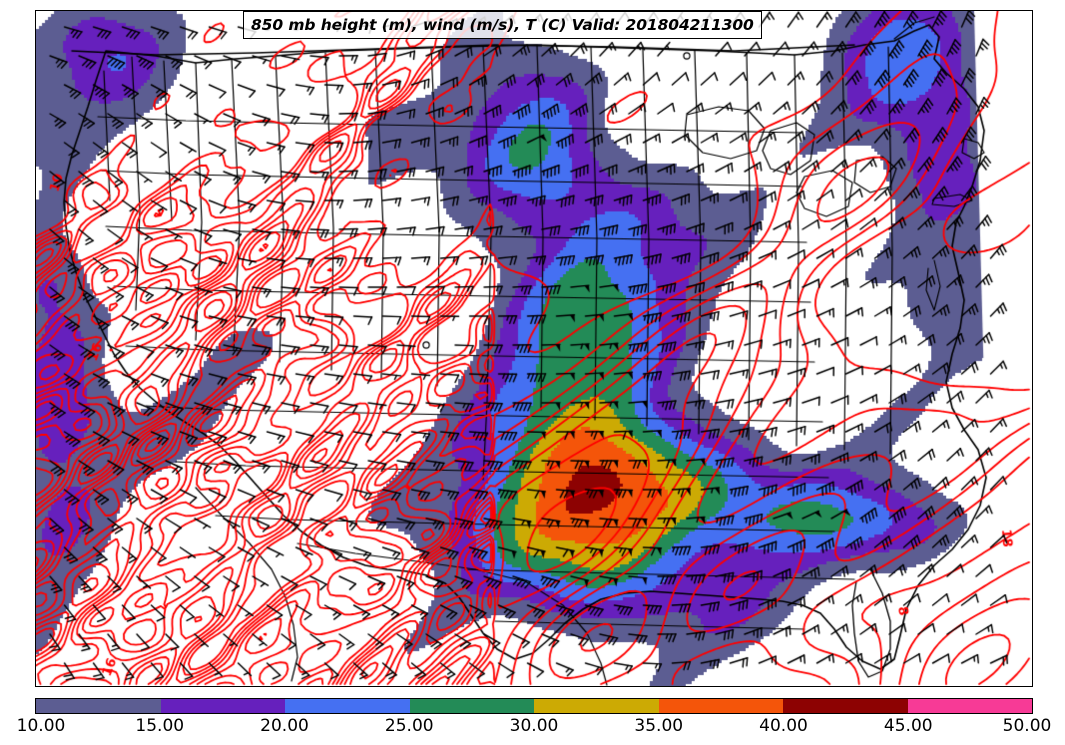 The height and width of the screenshot is (745, 1065). Describe the element at coordinates (1027, 726) in the screenshot. I see `colorbar-tick-50: 50.00` at that location.